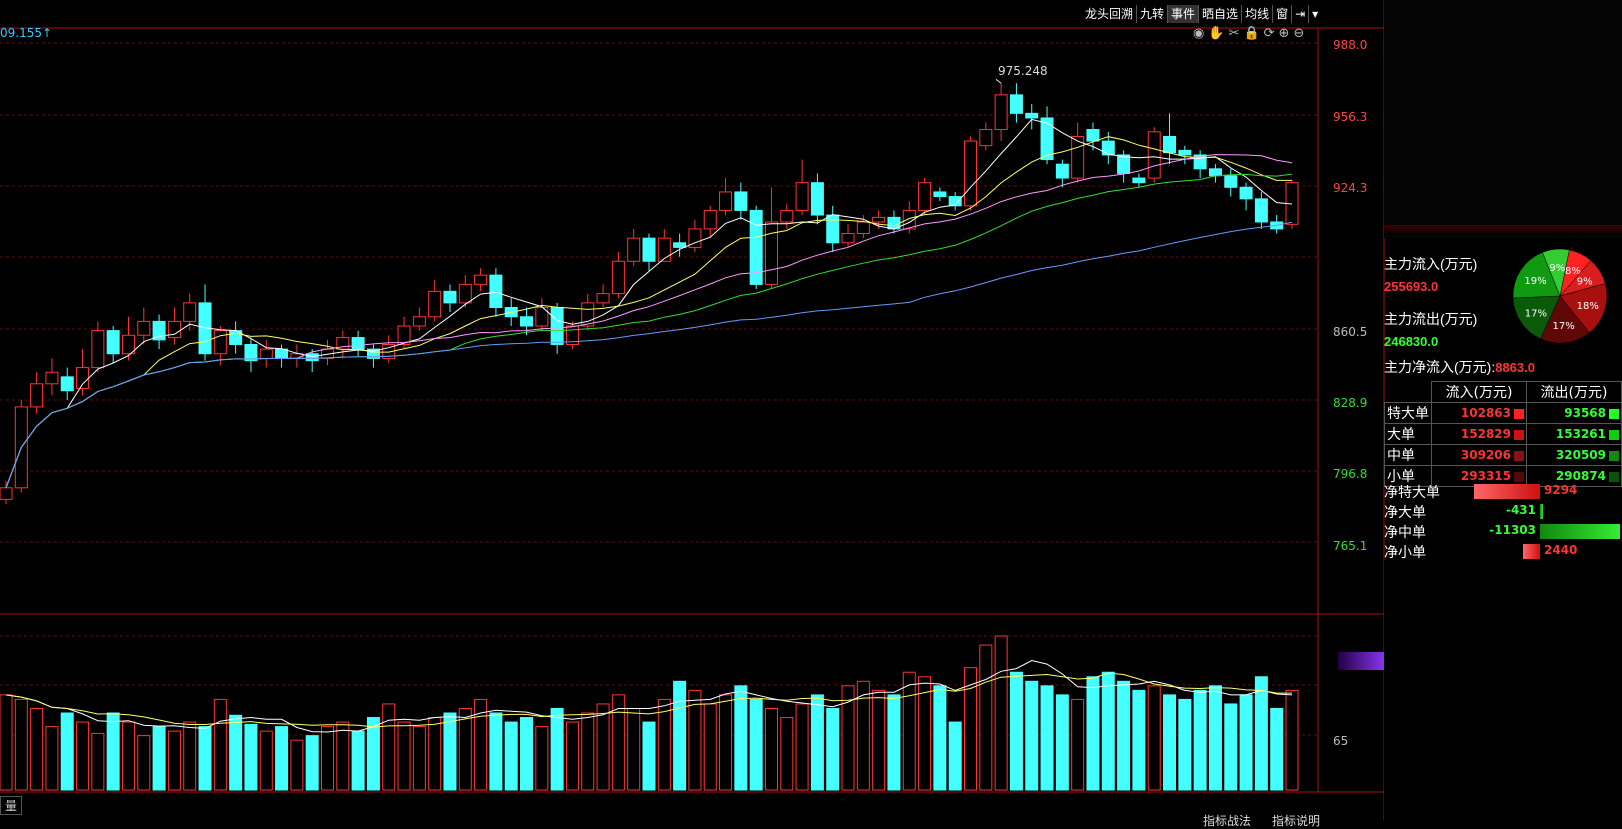 The image size is (1622, 829). Describe the element at coordinates (1515, 367) in the screenshot. I see `net-inflow-value: 8863.0` at that location.